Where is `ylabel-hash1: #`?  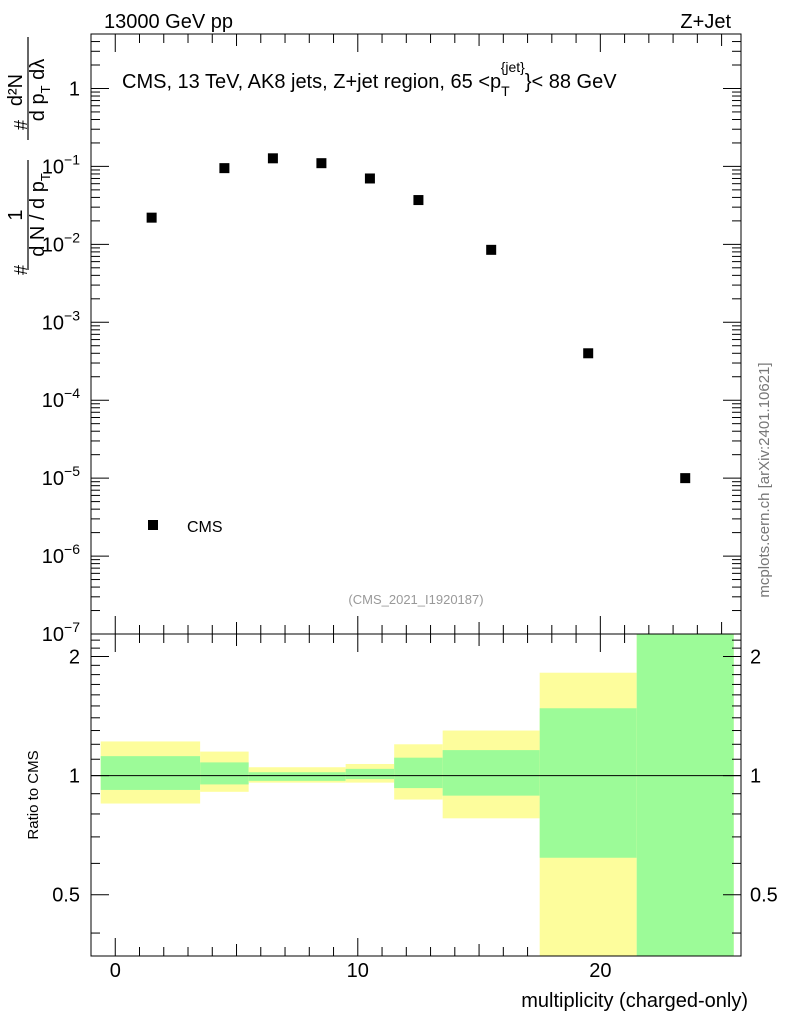 ylabel-hash1: # is located at coordinates (21, 270).